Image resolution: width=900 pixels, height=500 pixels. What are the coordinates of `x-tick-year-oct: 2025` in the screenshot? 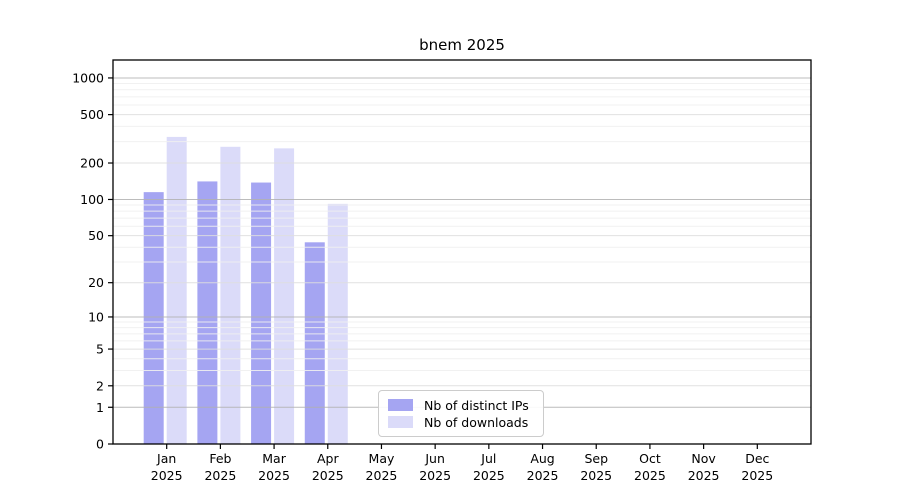 It's located at (650, 475).